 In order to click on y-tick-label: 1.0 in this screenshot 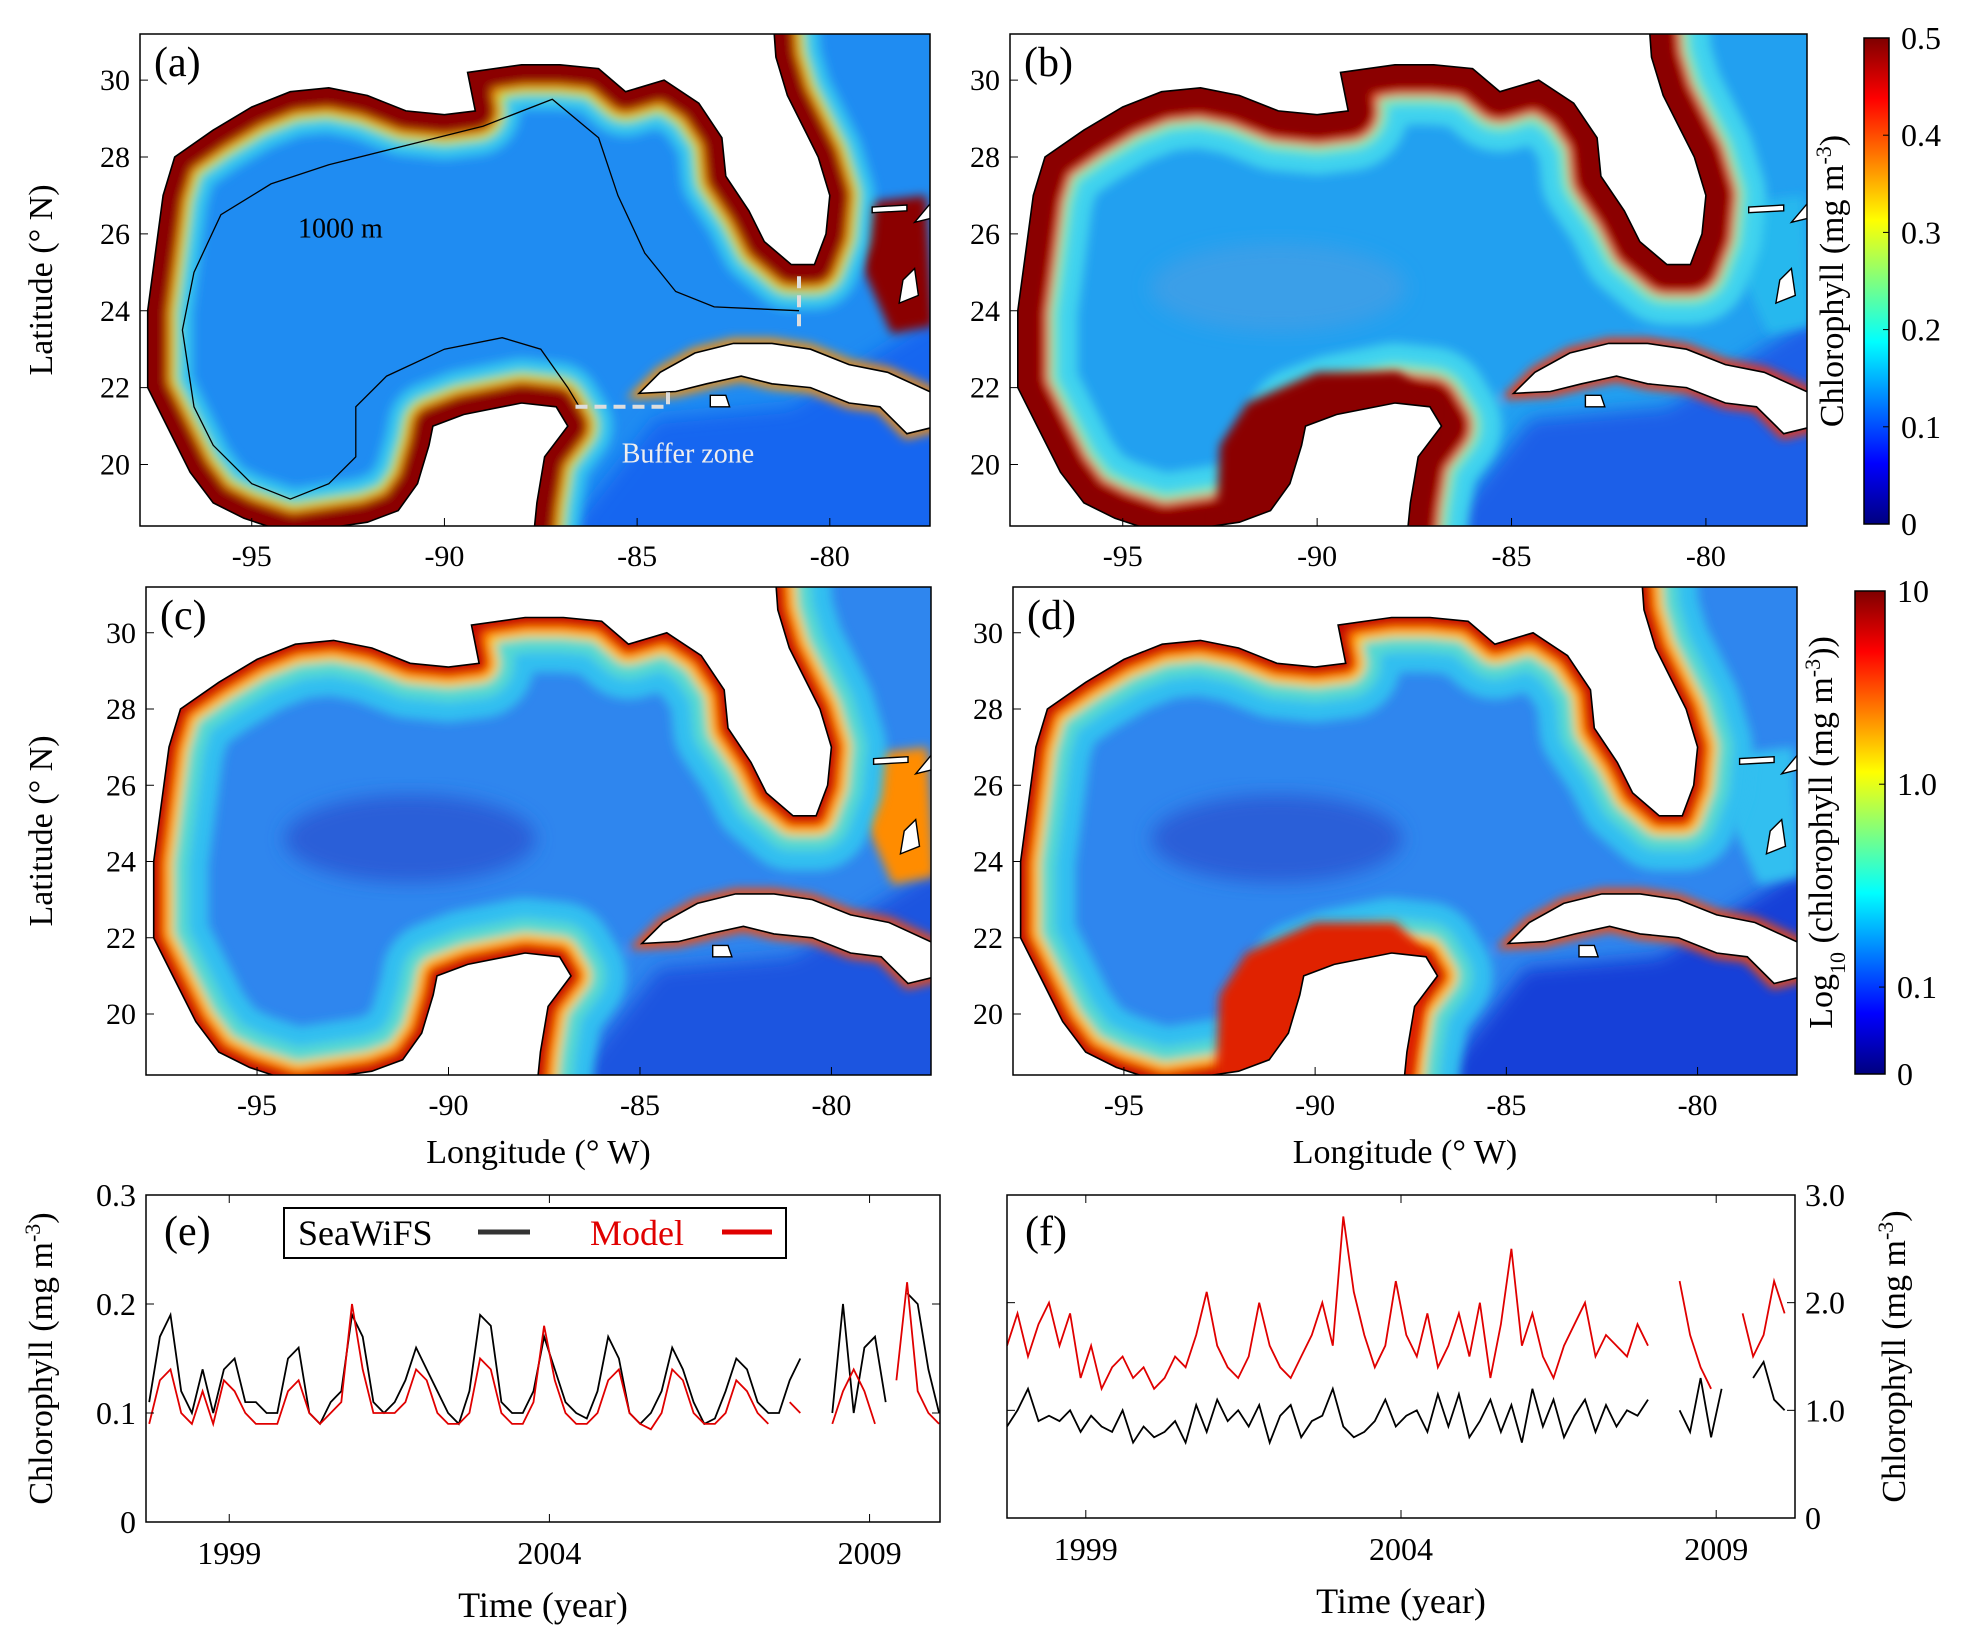, I will do `click(1825, 1410)`.